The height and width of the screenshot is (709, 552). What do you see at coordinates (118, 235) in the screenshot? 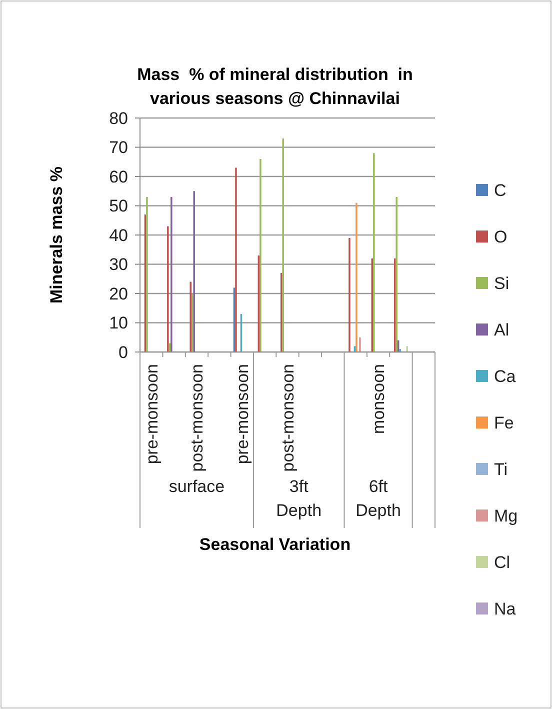
I see `y-tick-label: 40` at bounding box center [118, 235].